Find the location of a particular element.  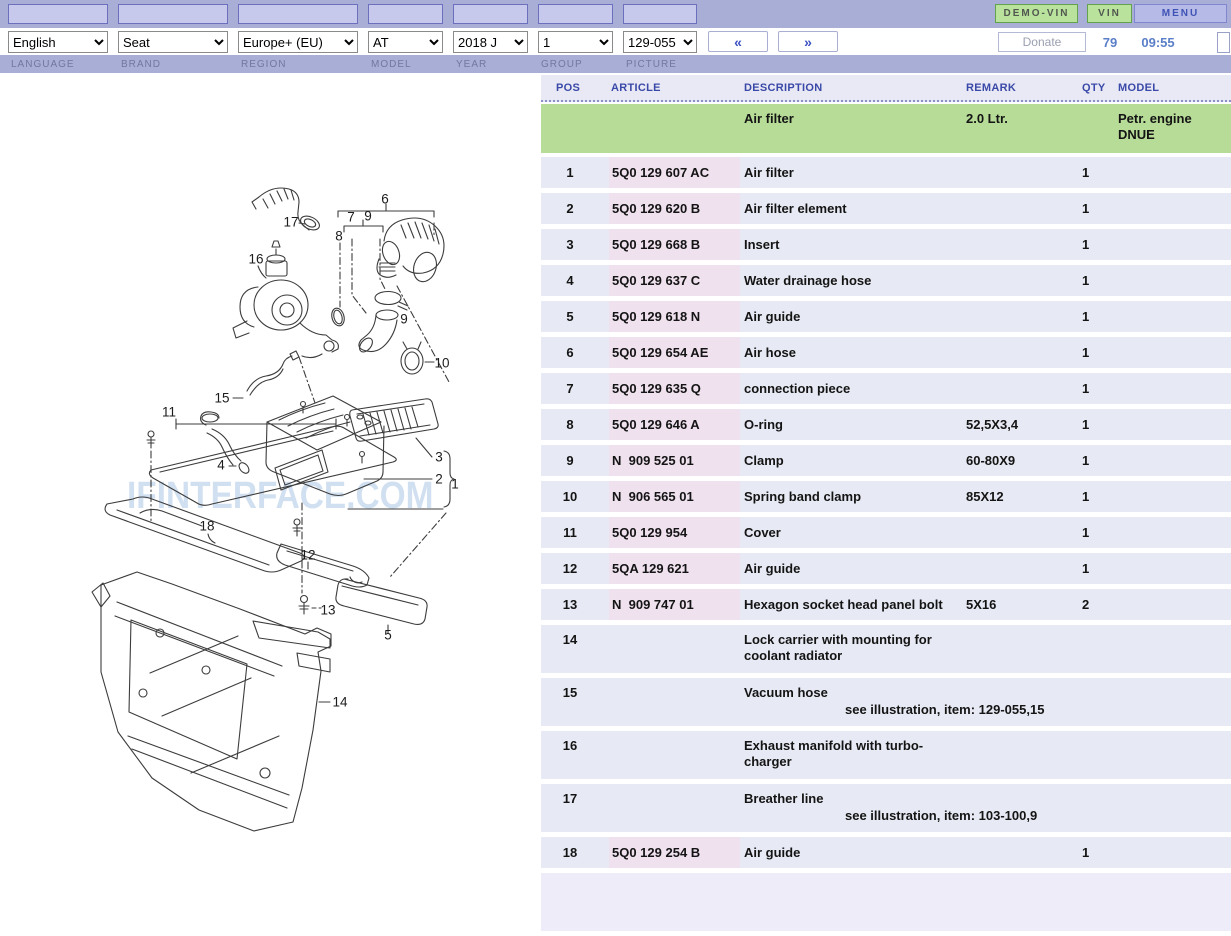

callout-14: 14 is located at coordinates (340, 702).